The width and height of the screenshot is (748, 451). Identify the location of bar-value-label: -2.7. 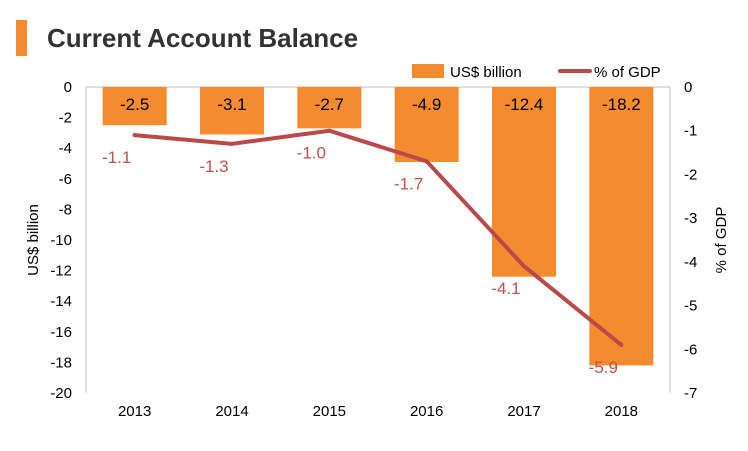
(329, 104).